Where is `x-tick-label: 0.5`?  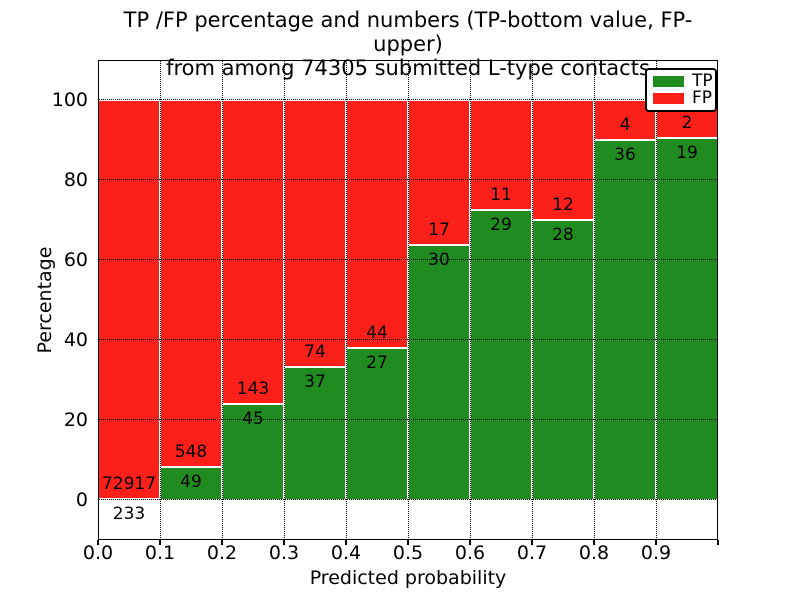
x-tick-label: 0.5 is located at coordinates (408, 553).